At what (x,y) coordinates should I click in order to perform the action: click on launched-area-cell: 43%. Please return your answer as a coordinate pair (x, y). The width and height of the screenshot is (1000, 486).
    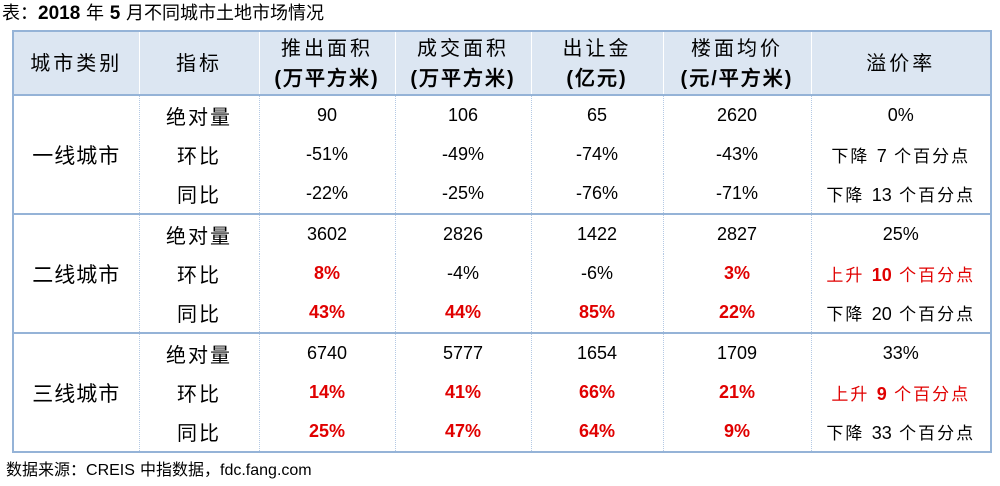
    Looking at the image, I should click on (326, 313).